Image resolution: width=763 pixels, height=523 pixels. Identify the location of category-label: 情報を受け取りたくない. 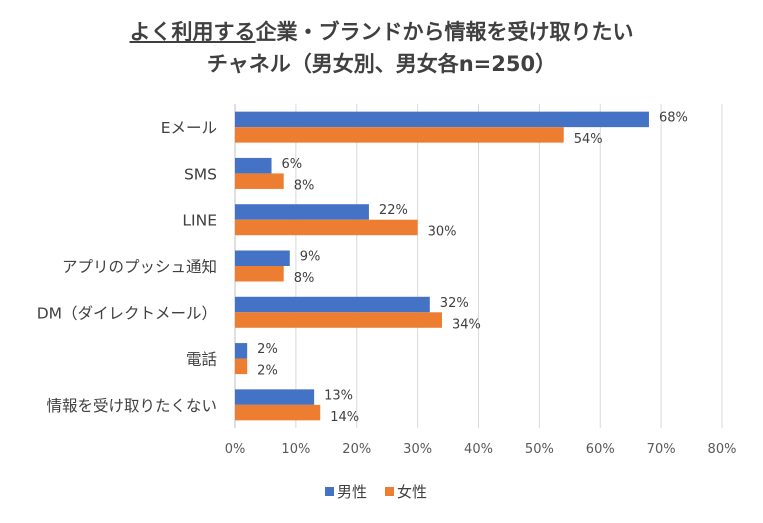
(131, 406).